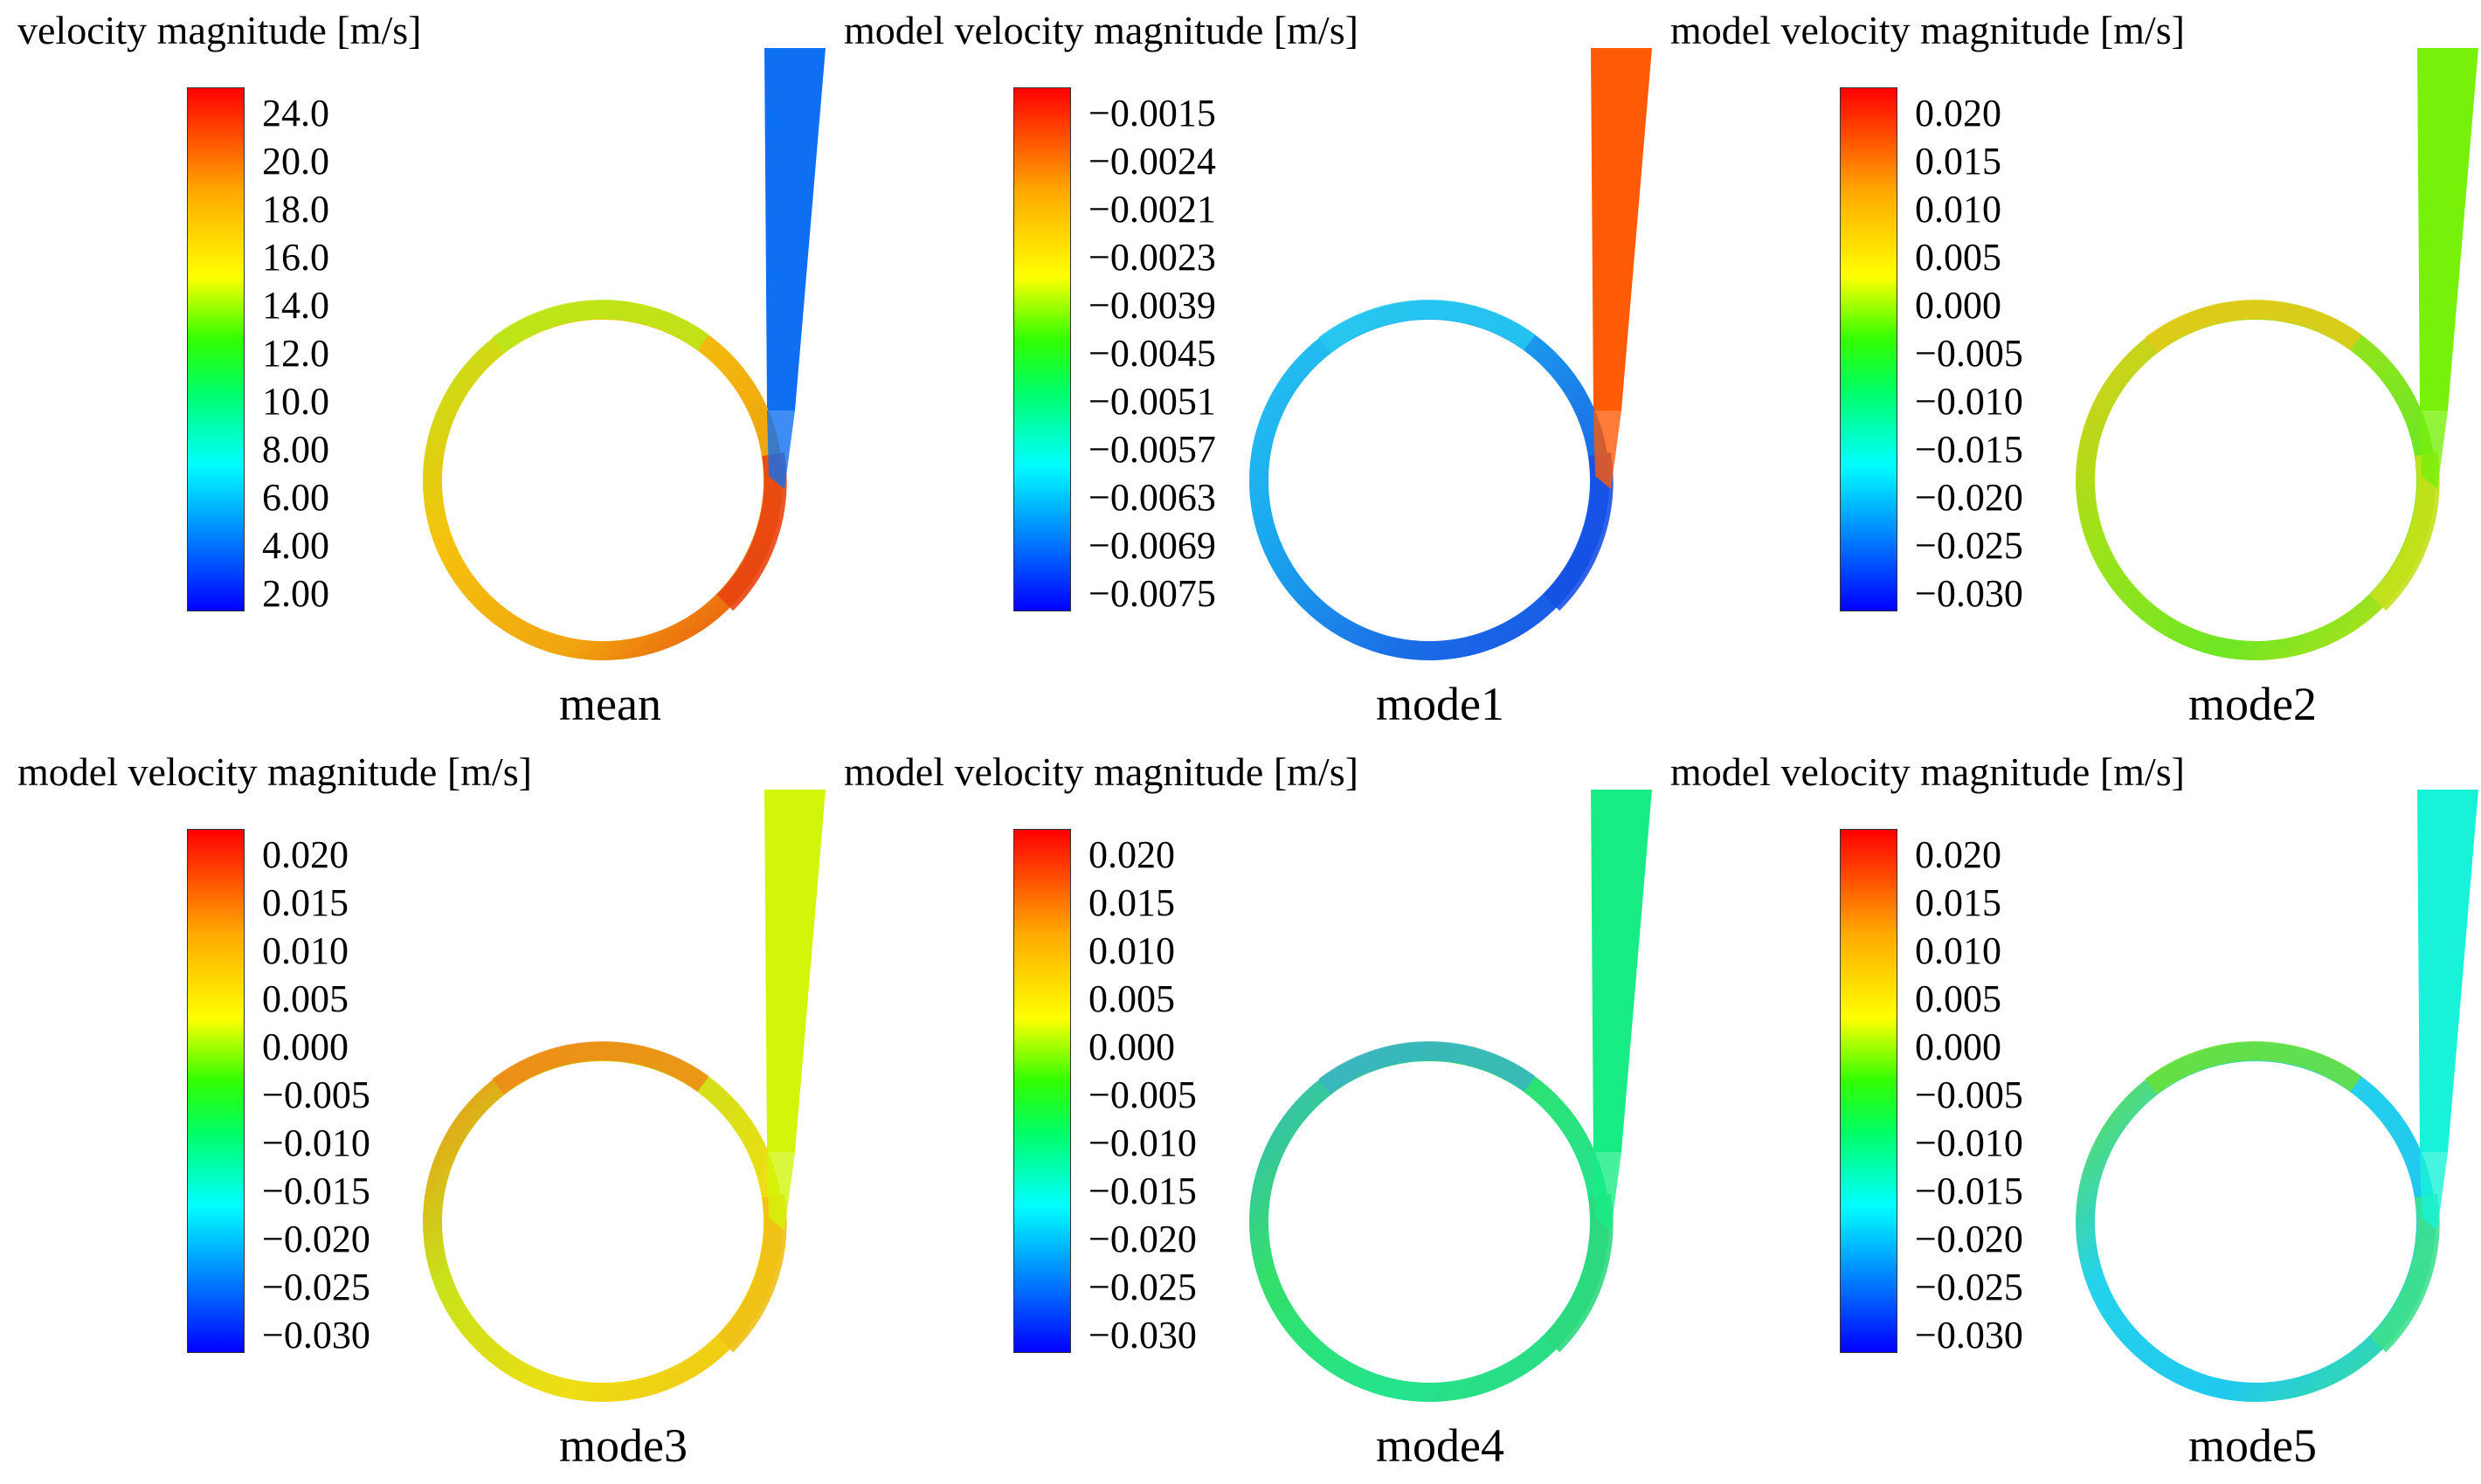 This screenshot has height=1484, width=2481. Describe the element at coordinates (295, 161) in the screenshot. I see `scale-tick-label: 20.0` at that location.